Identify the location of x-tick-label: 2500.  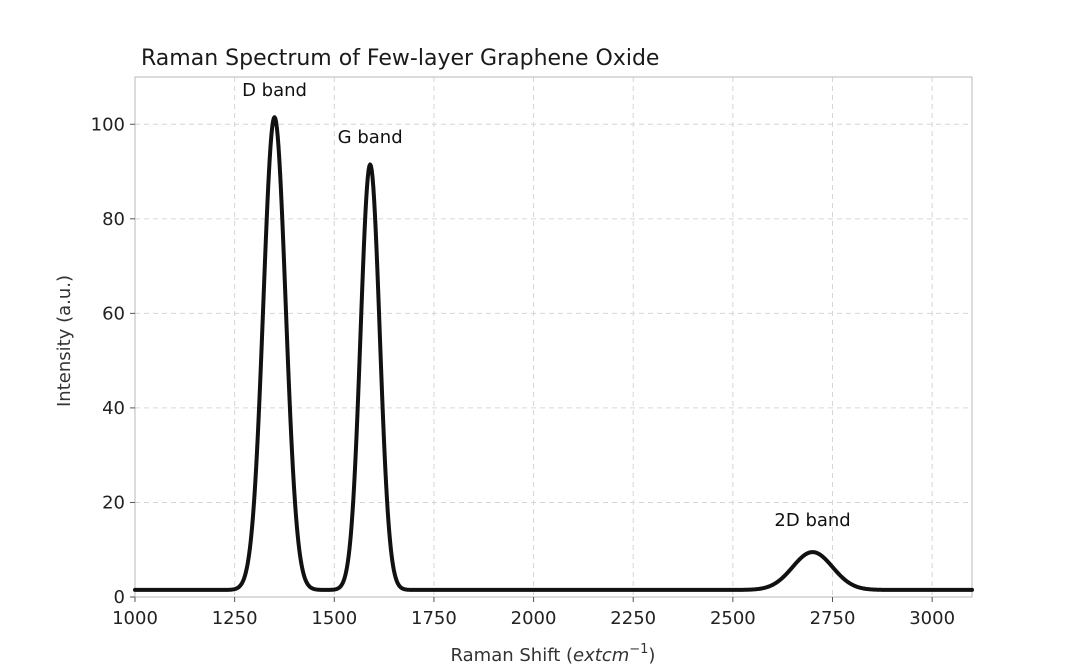
(733, 618).